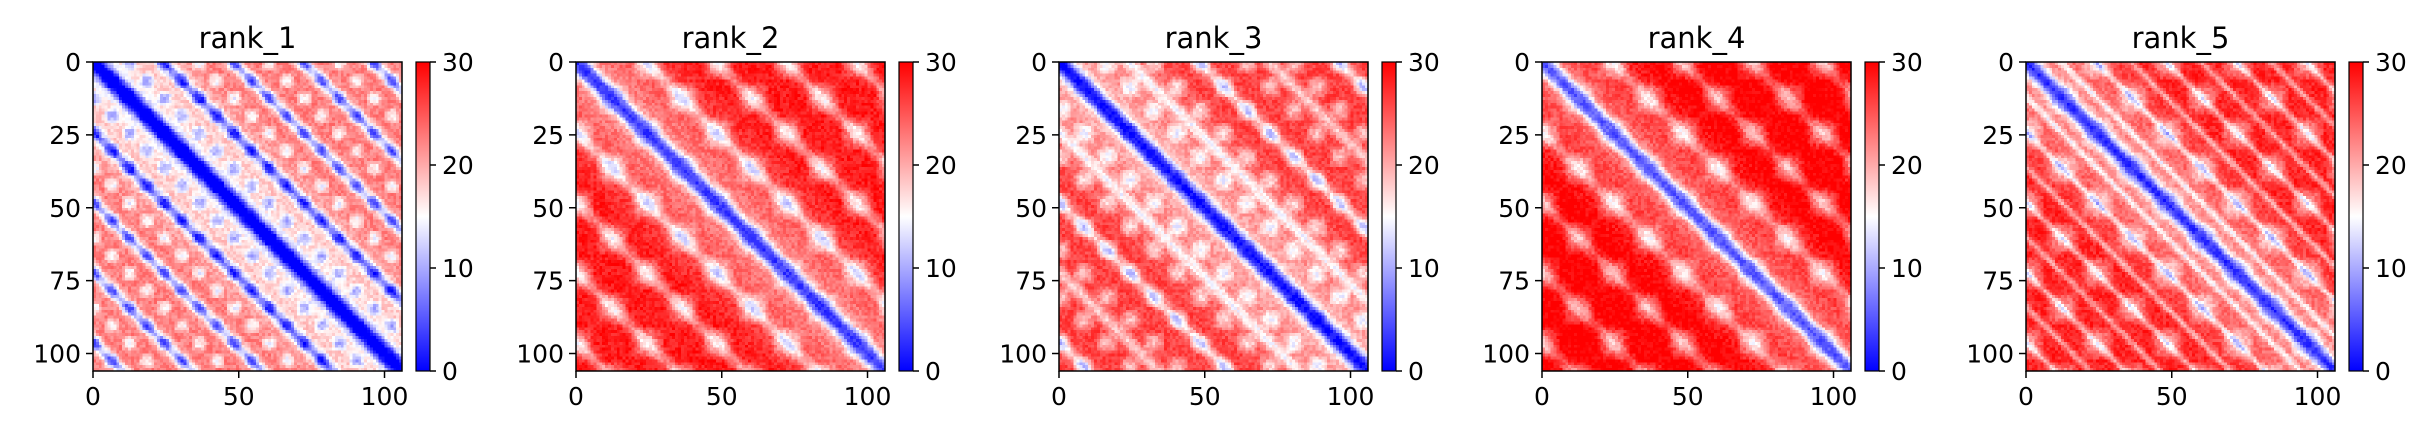 This screenshot has width=2435, height=442. I want to click on chart-title: rank_5, so click(2181, 38).